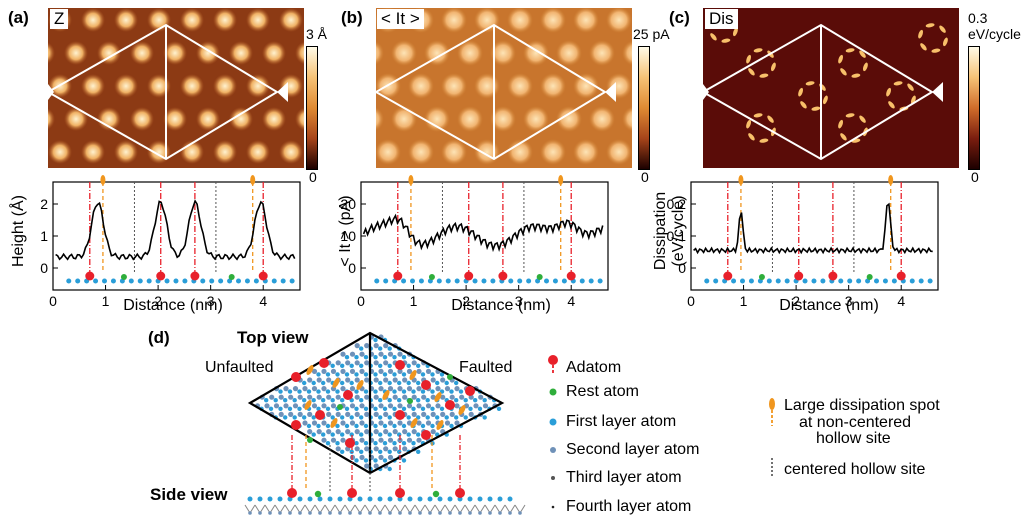  Describe the element at coordinates (621, 421) in the screenshot. I see `legend-first-layer: First layer atom` at that location.